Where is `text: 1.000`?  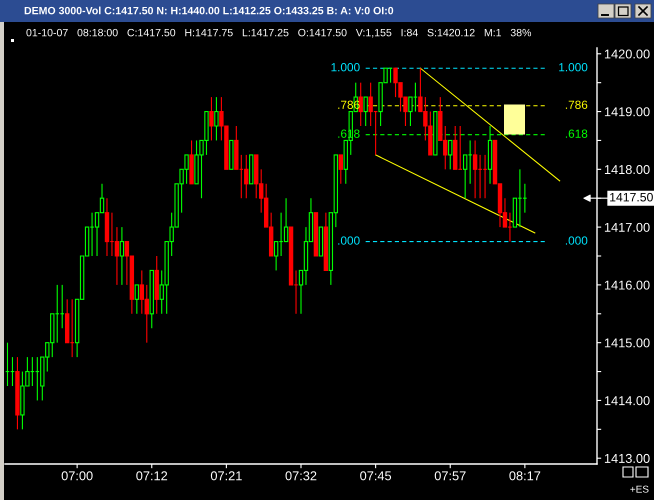 text: 1.000 is located at coordinates (573, 67).